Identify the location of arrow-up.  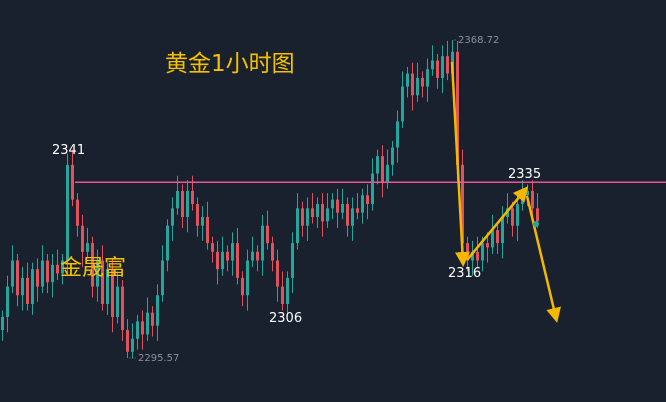
(497, 223).